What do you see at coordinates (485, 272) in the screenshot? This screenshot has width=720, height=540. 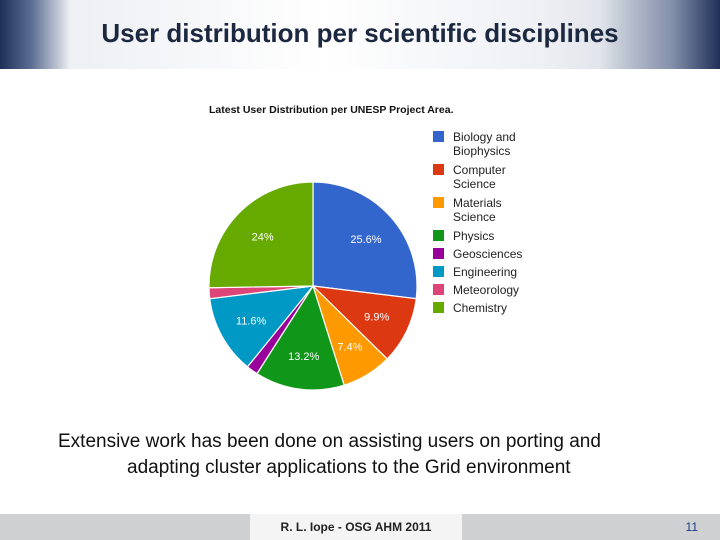 I see `legend-label-5-0: Engineering` at bounding box center [485, 272].